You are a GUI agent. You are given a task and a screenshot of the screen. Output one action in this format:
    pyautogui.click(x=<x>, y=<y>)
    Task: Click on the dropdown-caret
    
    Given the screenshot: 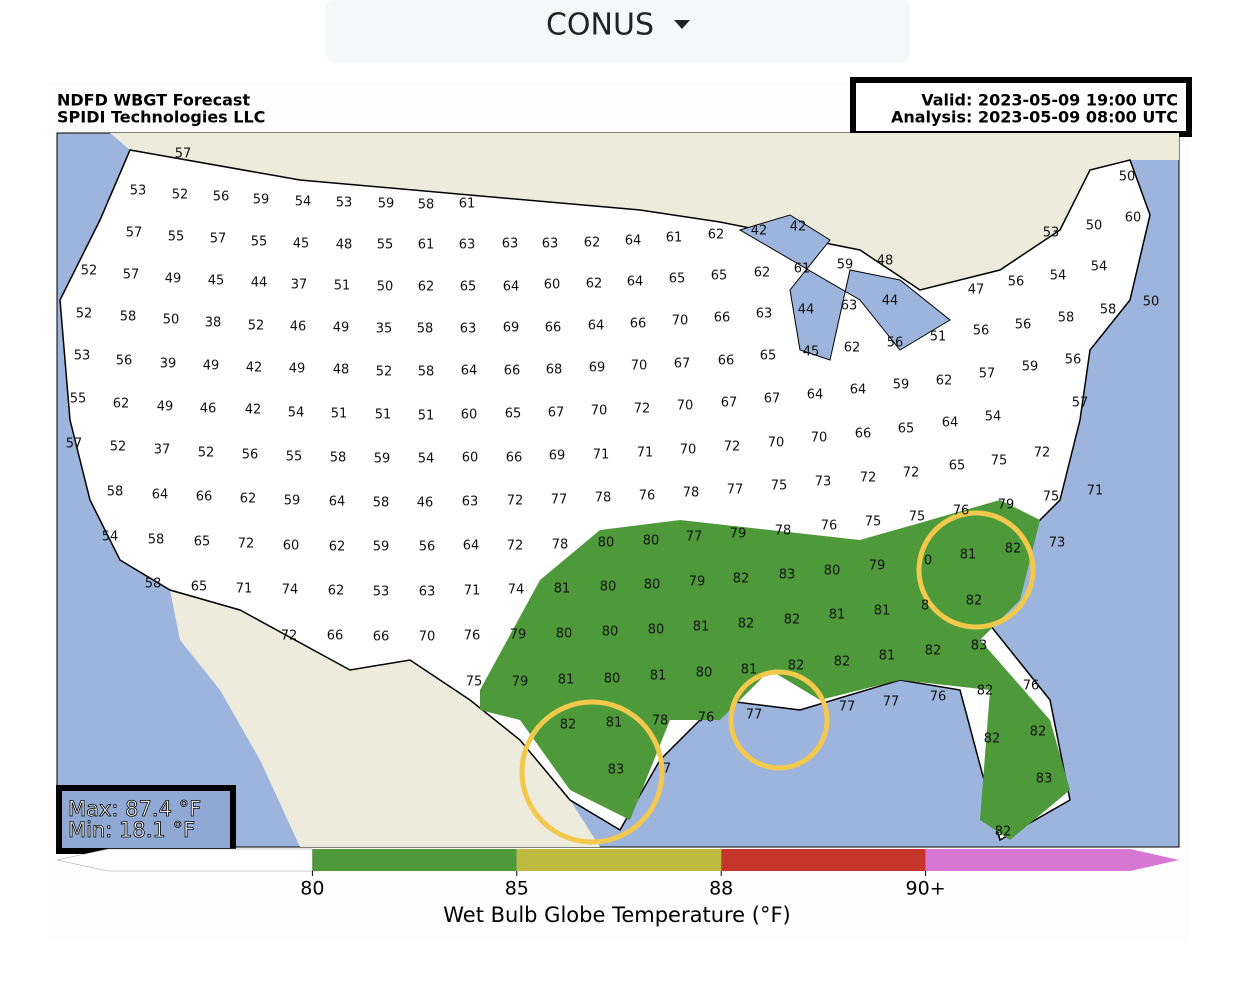 What is the action you would take?
    pyautogui.click(x=682, y=24)
    